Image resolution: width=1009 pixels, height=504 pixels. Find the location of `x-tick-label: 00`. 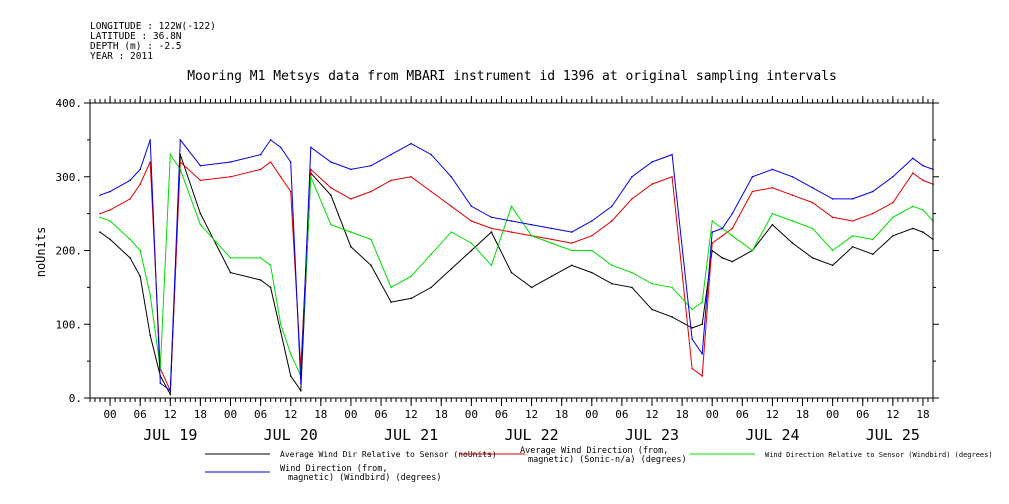

x-tick-label: 00 is located at coordinates (350, 414).